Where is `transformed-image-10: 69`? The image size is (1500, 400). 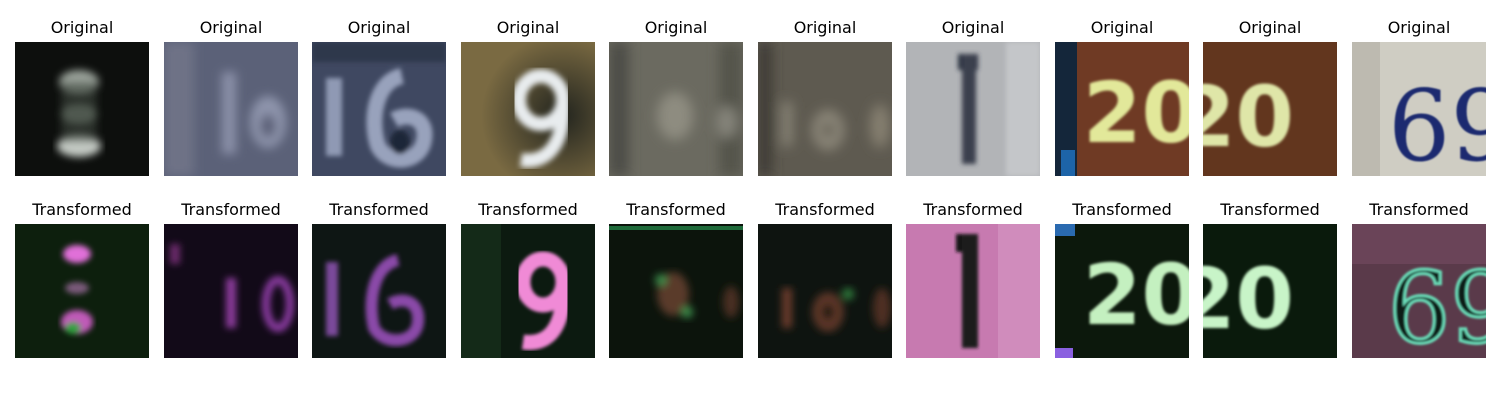
transformed-image-10: 69 is located at coordinates (1419, 291).